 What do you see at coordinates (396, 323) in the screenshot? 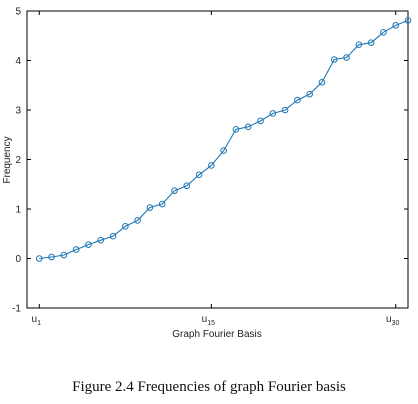
I see `x-tick-label-subscript: 30` at bounding box center [396, 323].